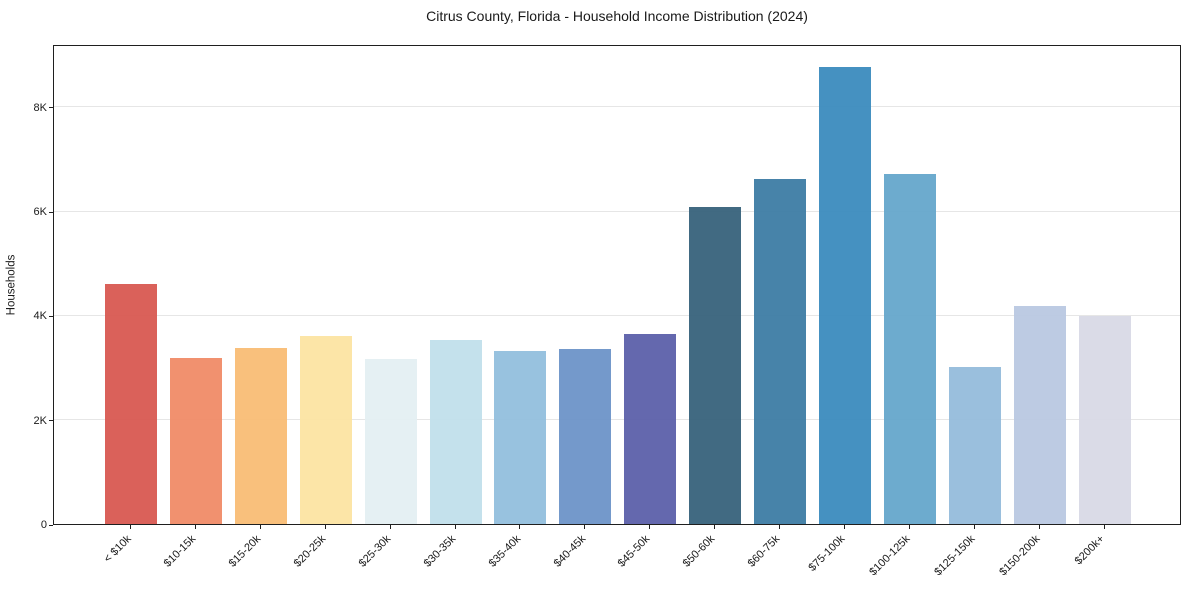 Image resolution: width=1189 pixels, height=590 pixels. Describe the element at coordinates (974, 445) in the screenshot. I see `bar-125-150k` at that location.